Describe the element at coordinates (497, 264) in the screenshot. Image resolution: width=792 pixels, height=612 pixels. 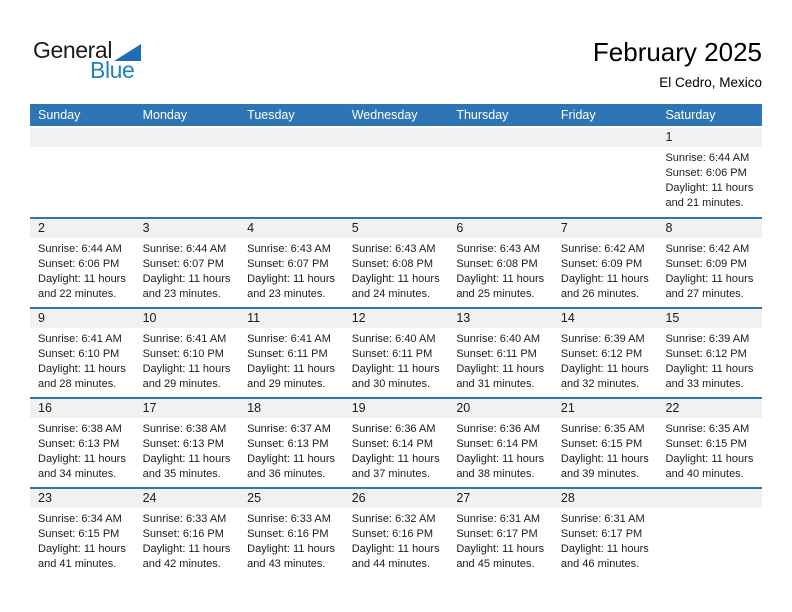
I see `sunset-text: Sunset: 6:08 PM` at that location.